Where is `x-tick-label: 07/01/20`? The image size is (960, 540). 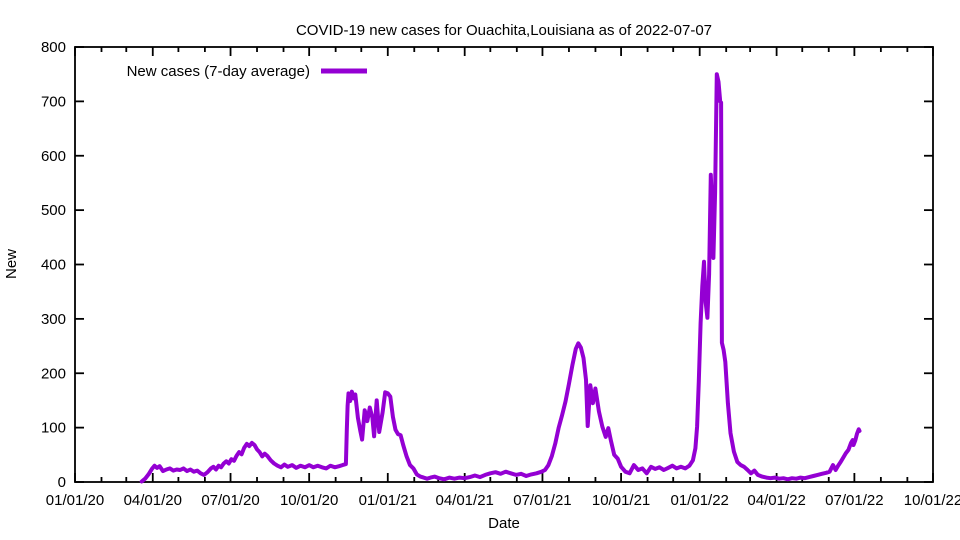
x-tick-label: 07/01/20 is located at coordinates (230, 500).